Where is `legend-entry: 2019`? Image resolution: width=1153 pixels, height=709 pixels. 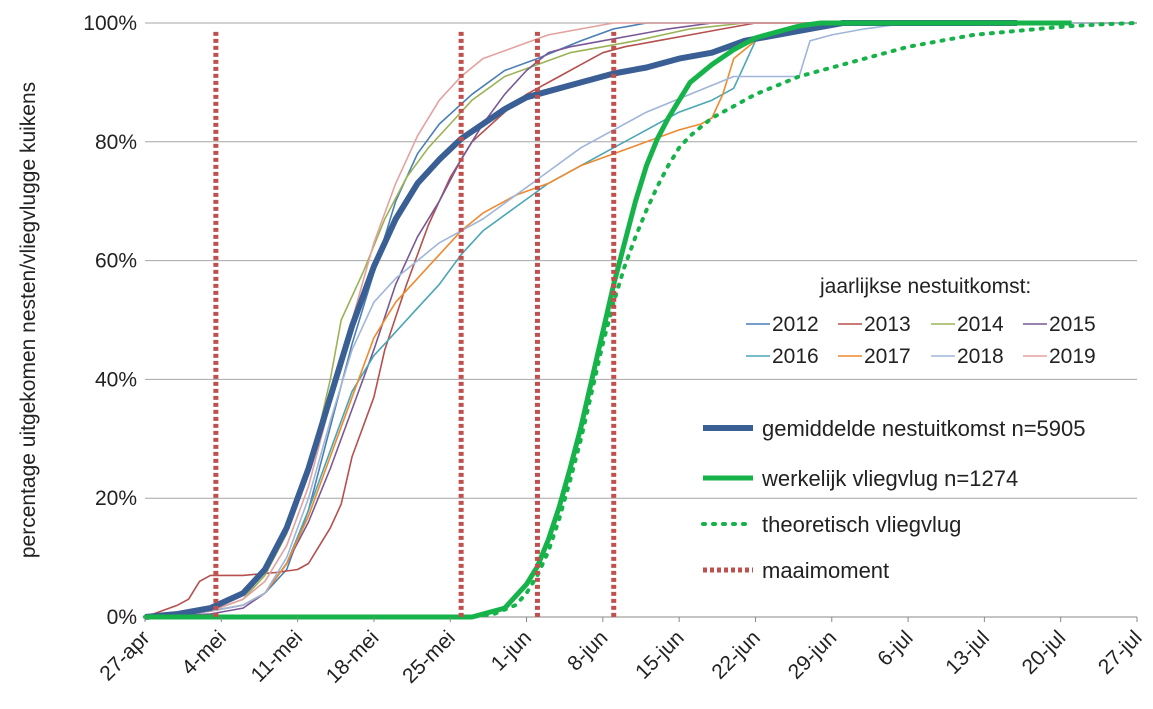 legend-entry: 2019 is located at coordinates (1072, 356).